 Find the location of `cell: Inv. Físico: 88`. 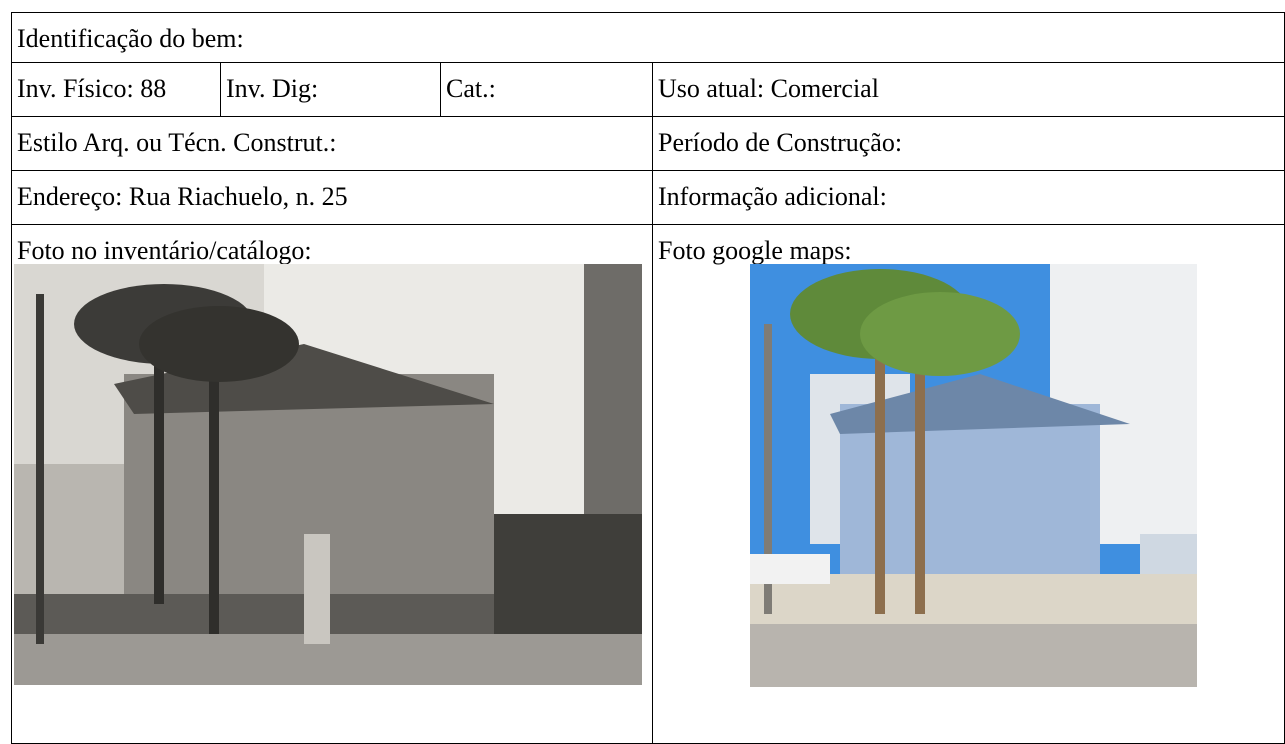

cell: Inv. Físico: 88 is located at coordinates (116, 89).